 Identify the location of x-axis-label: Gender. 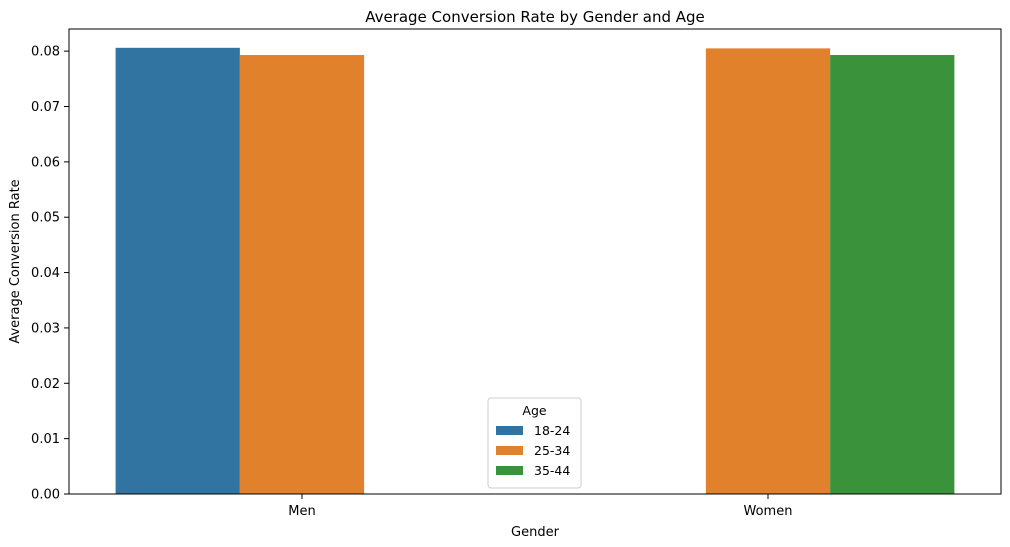
(535, 532).